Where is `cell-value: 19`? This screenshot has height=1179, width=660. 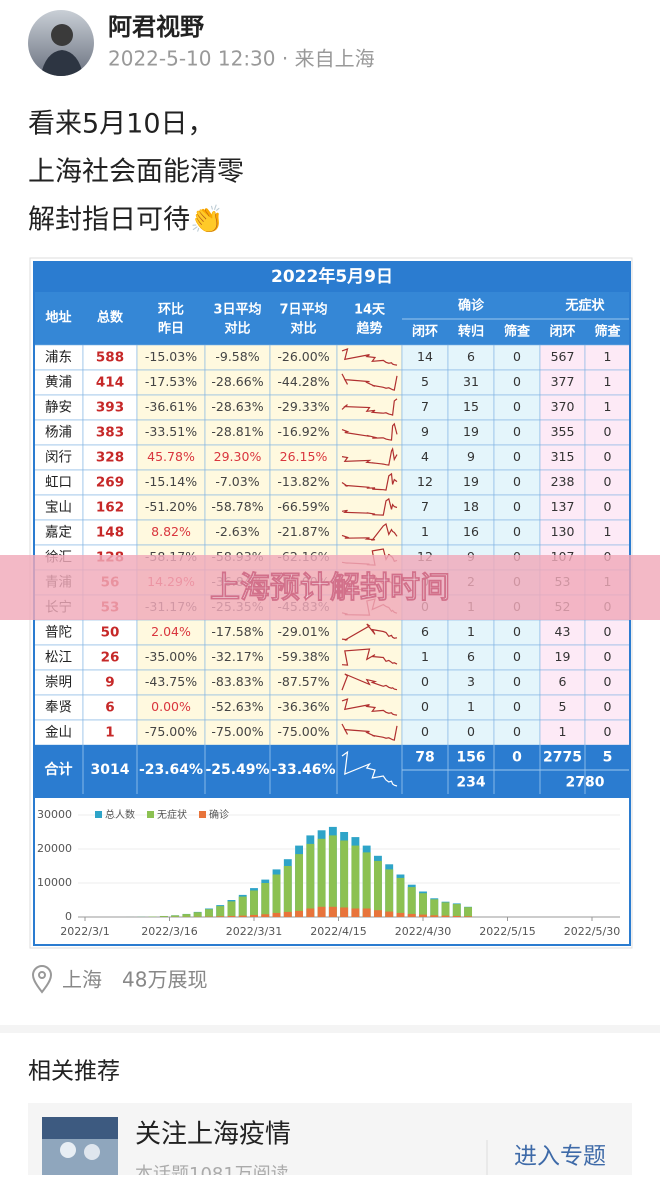
cell-value: 19 is located at coordinates (471, 481).